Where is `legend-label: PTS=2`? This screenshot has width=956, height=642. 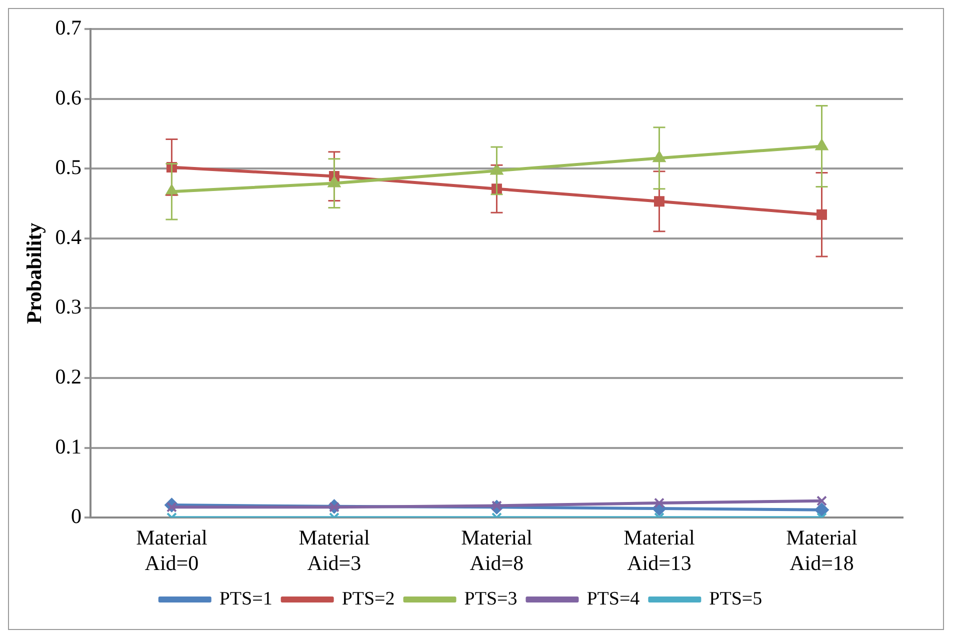 legend-label: PTS=2 is located at coordinates (368, 599).